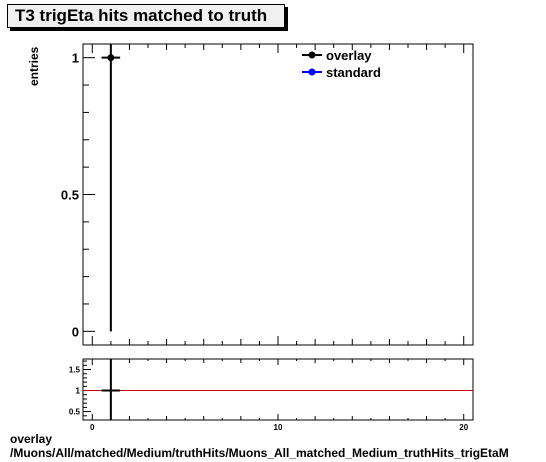  What do you see at coordinates (312, 72) in the screenshot?
I see `legend-marker-standard` at bounding box center [312, 72].